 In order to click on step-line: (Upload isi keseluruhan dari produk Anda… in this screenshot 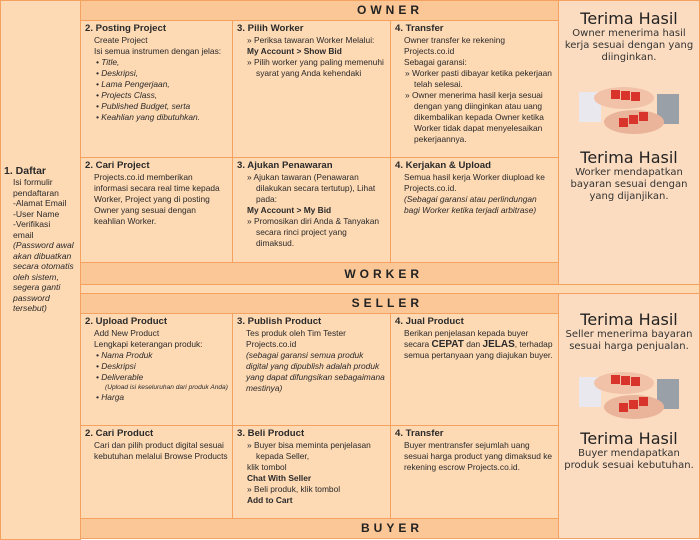, I will do `click(166, 387)`.